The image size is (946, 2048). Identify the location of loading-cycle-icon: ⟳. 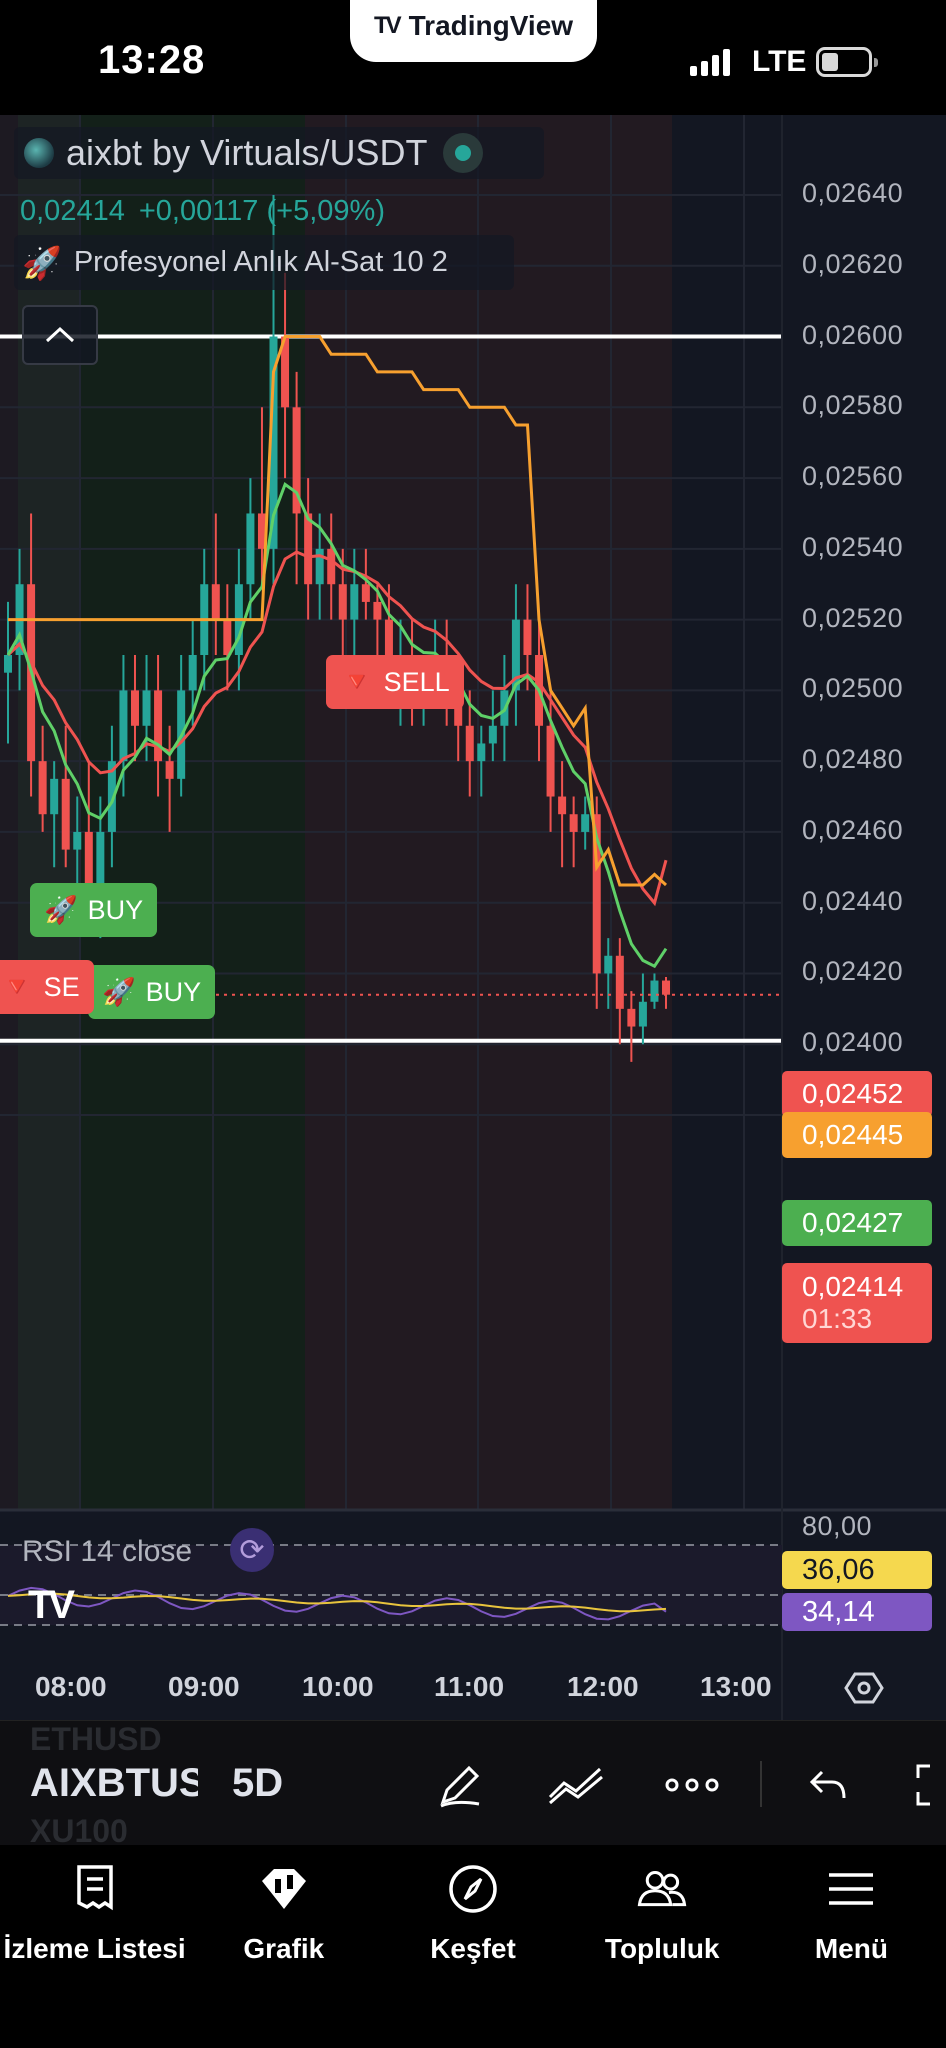
(252, 1550).